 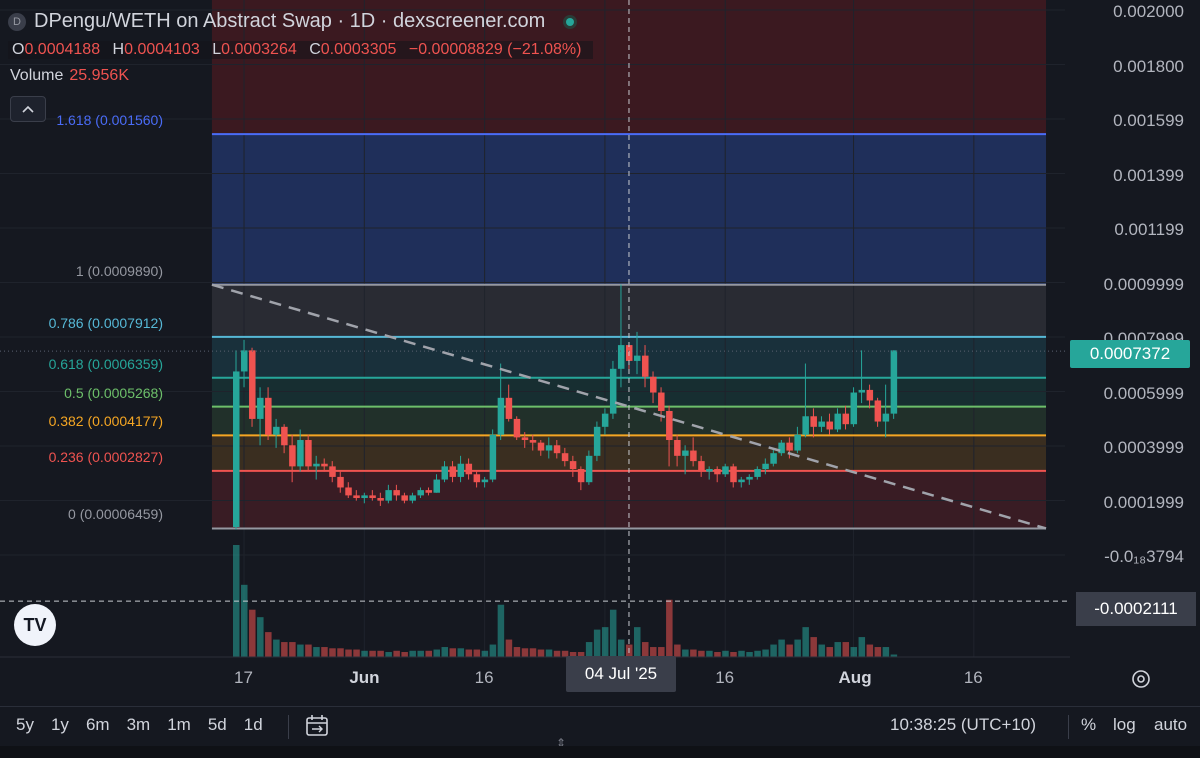 I want to click on tradingview-logo: TV, so click(x=35, y=625).